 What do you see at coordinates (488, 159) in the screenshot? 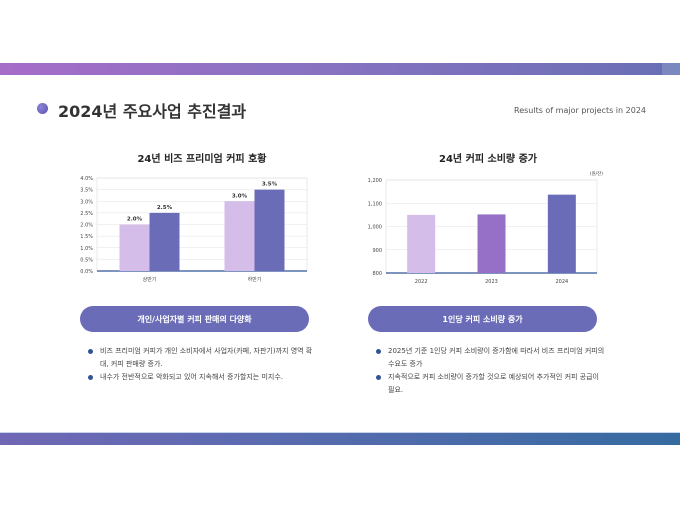
I see `chart2-title: 24년 커피 소비량 증가` at bounding box center [488, 159].